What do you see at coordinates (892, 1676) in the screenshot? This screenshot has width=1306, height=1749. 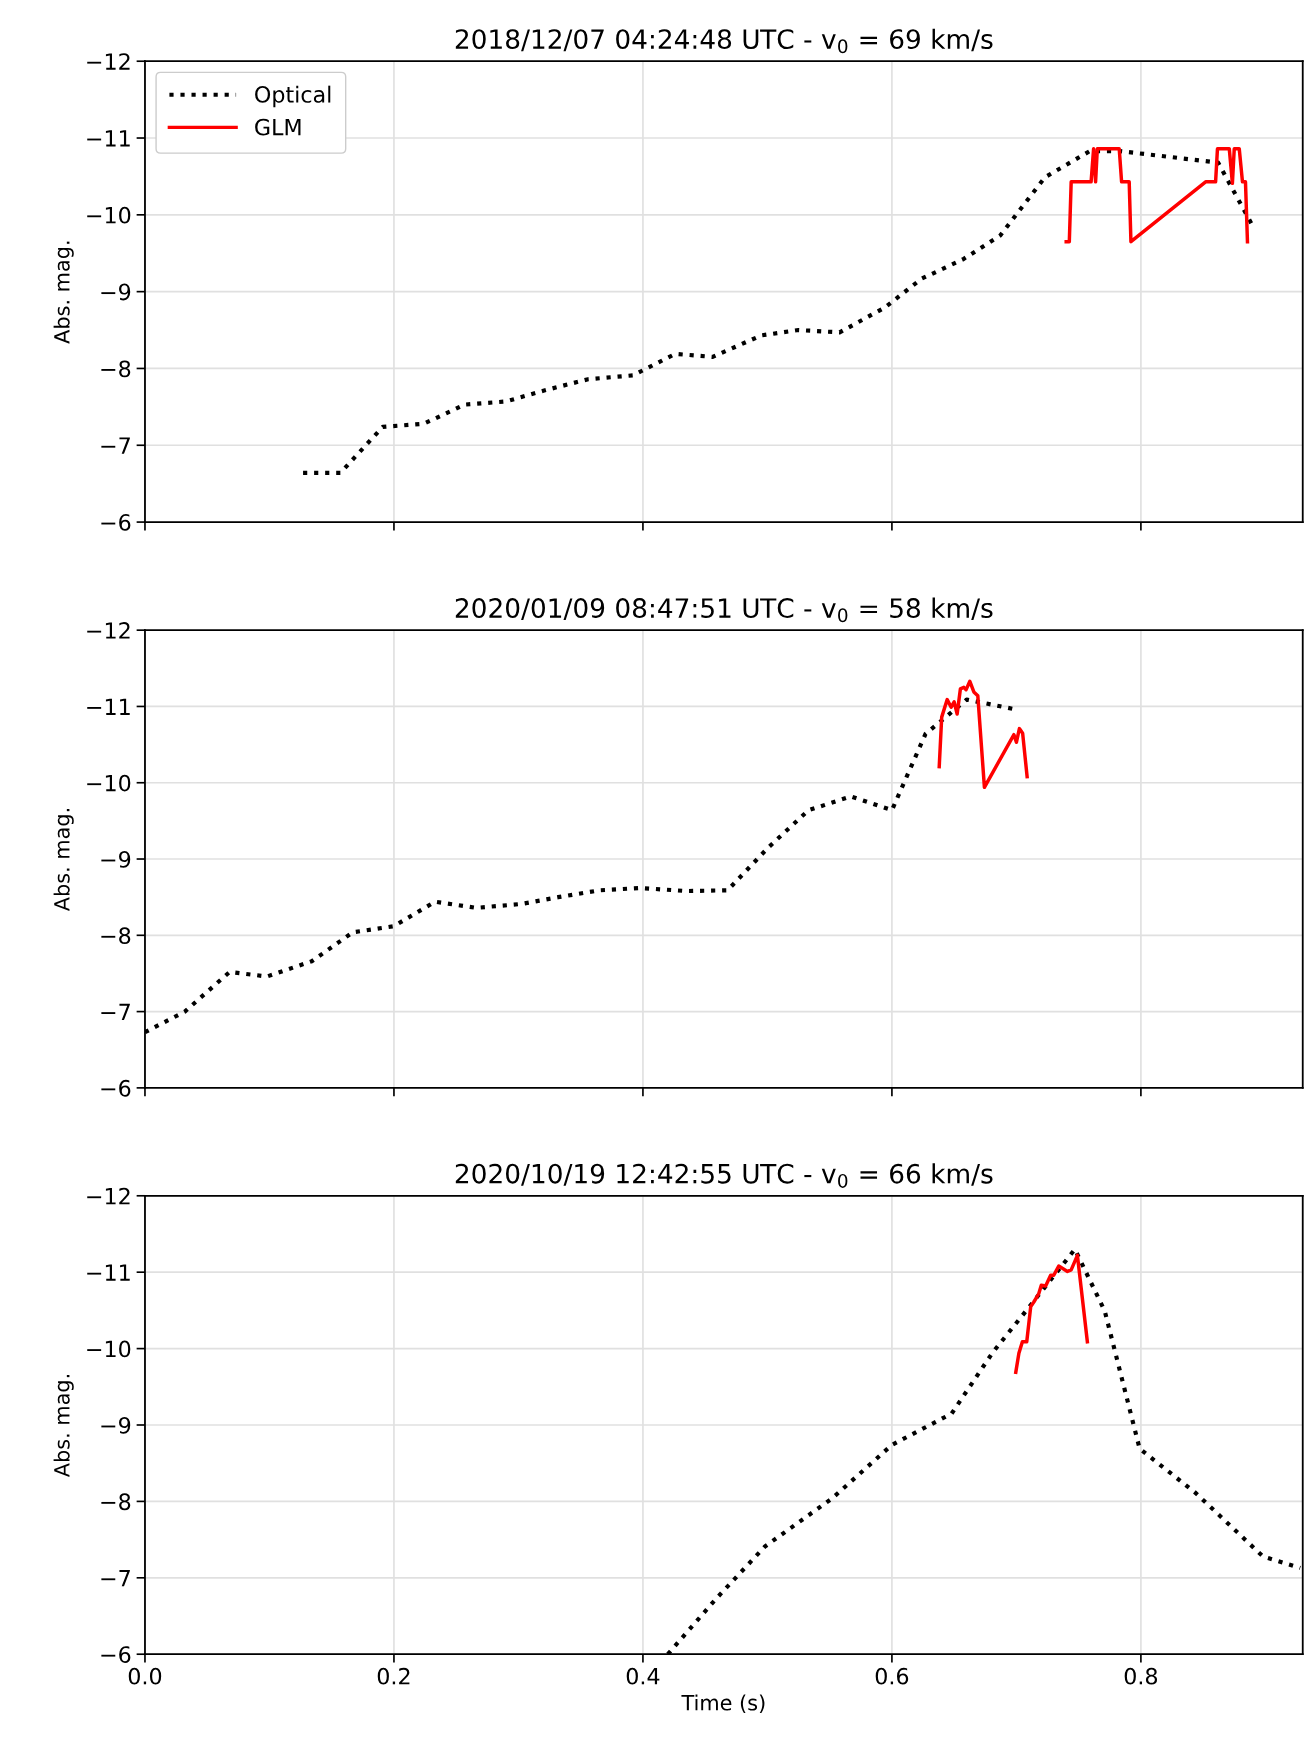 I see `x-tick-label: 0.6` at bounding box center [892, 1676].